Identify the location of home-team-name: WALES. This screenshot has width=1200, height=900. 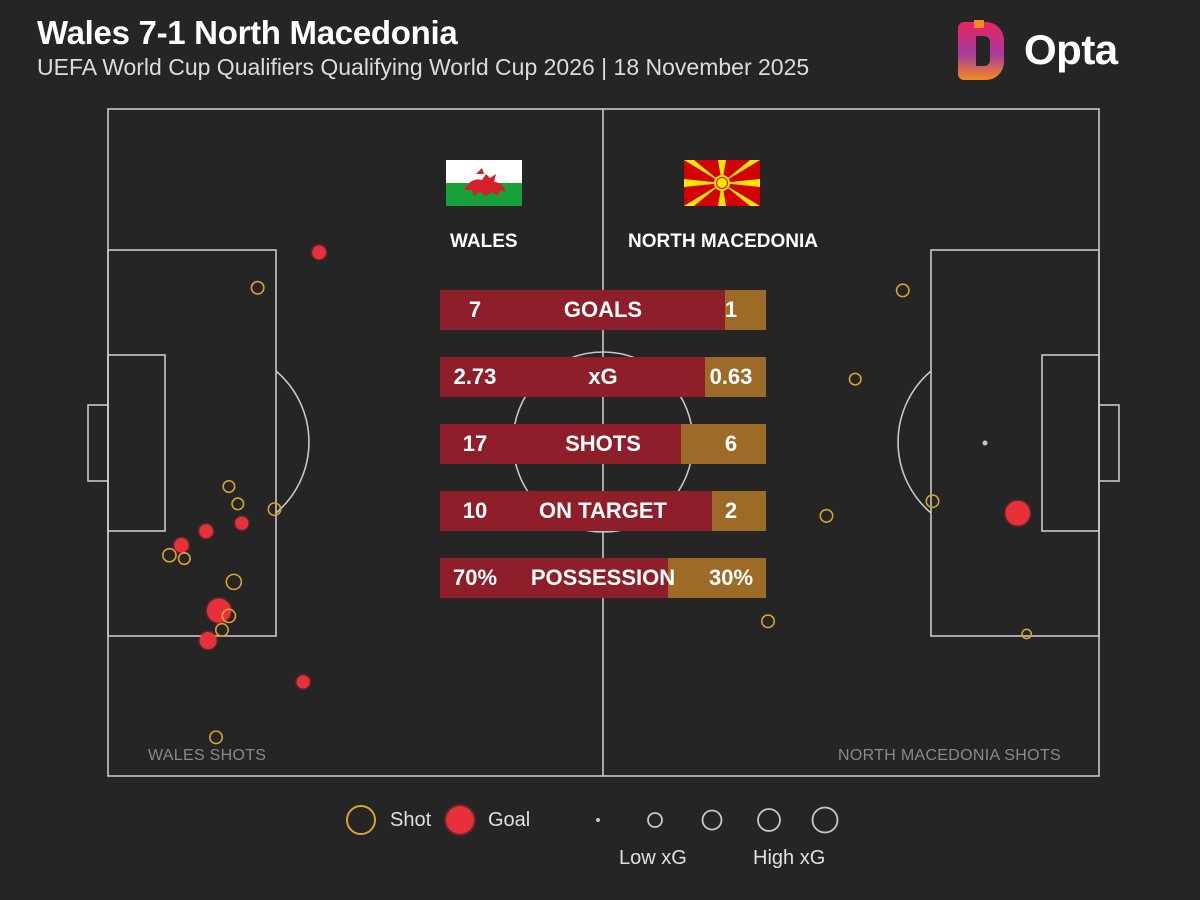
(484, 241).